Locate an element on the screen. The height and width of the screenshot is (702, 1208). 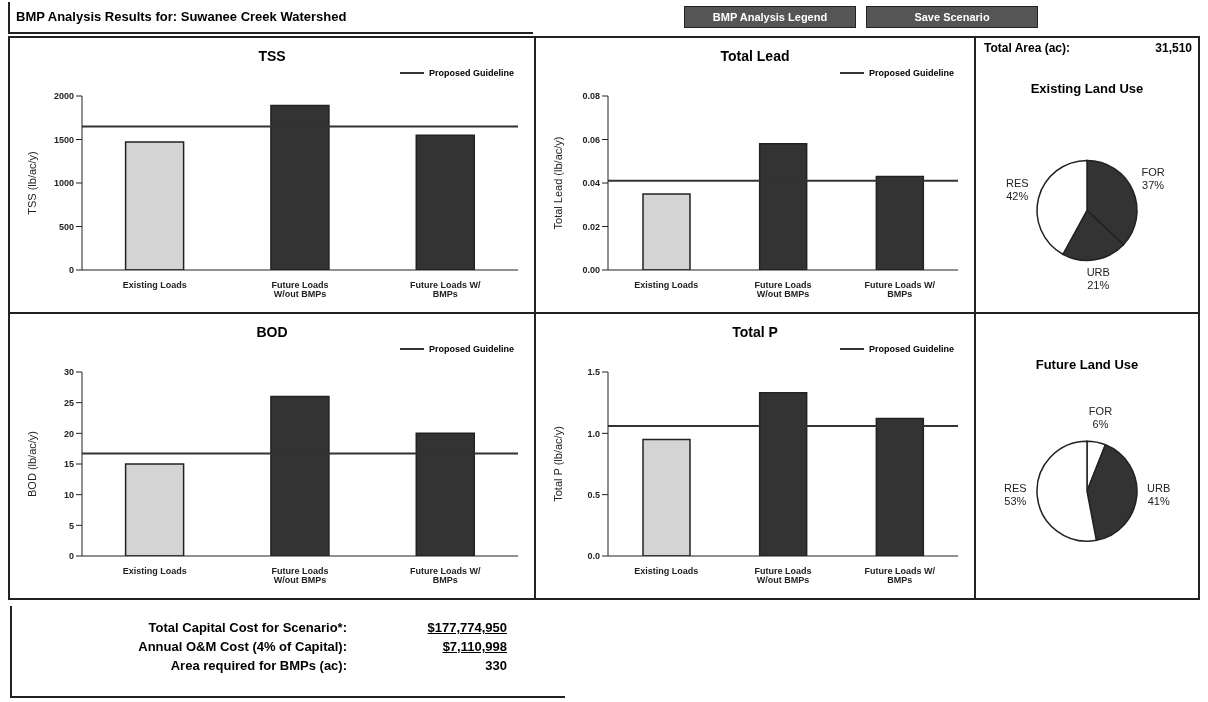
y-tick-label: 1.5 is located at coordinates (593, 372).